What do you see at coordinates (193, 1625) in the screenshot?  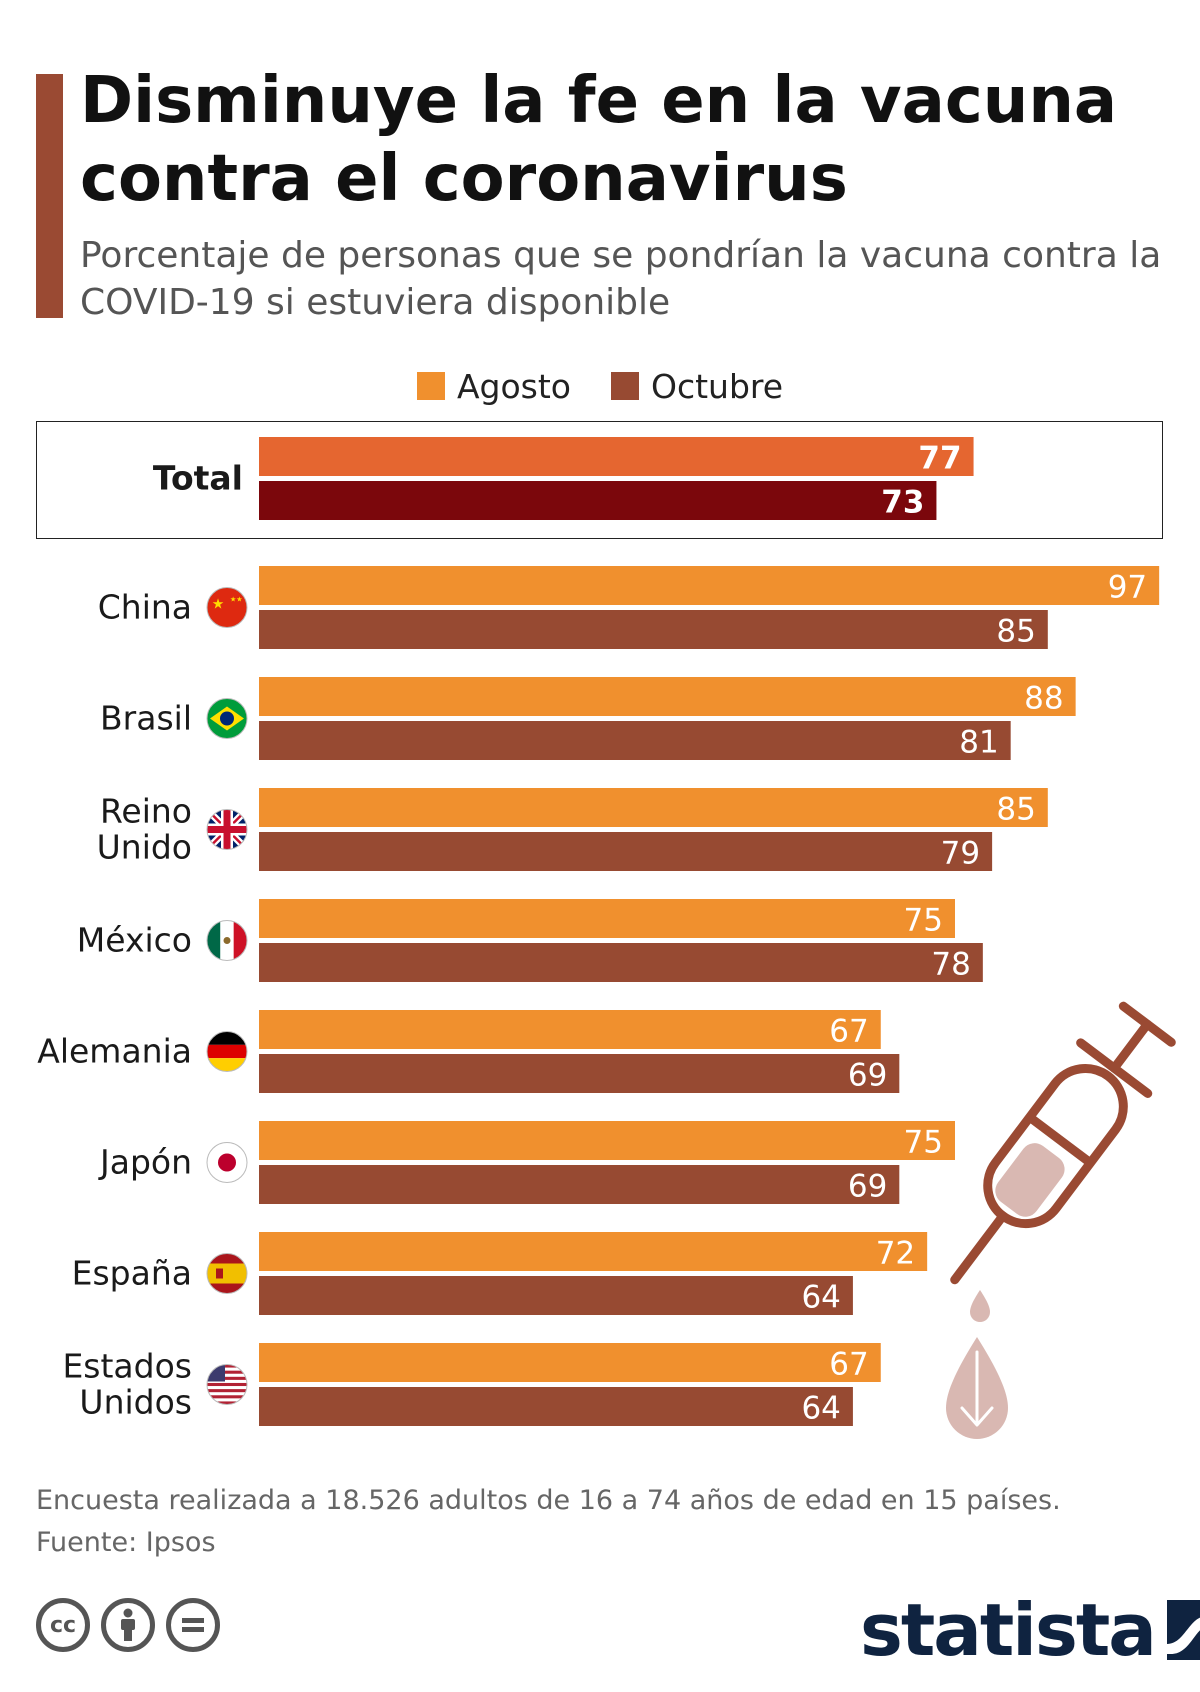 I see `no-derivatives-icon` at bounding box center [193, 1625].